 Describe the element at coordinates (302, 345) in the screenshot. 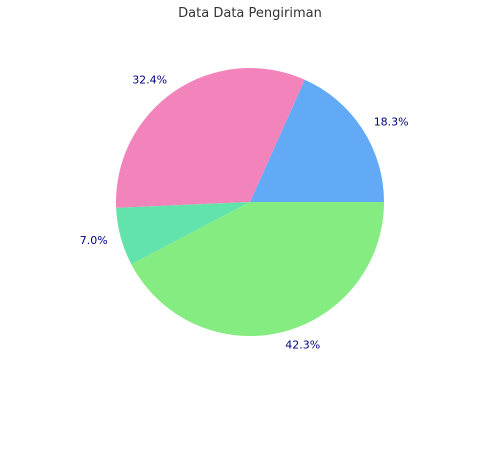

I see `pie-slice-label-4: 42.3%` at that location.